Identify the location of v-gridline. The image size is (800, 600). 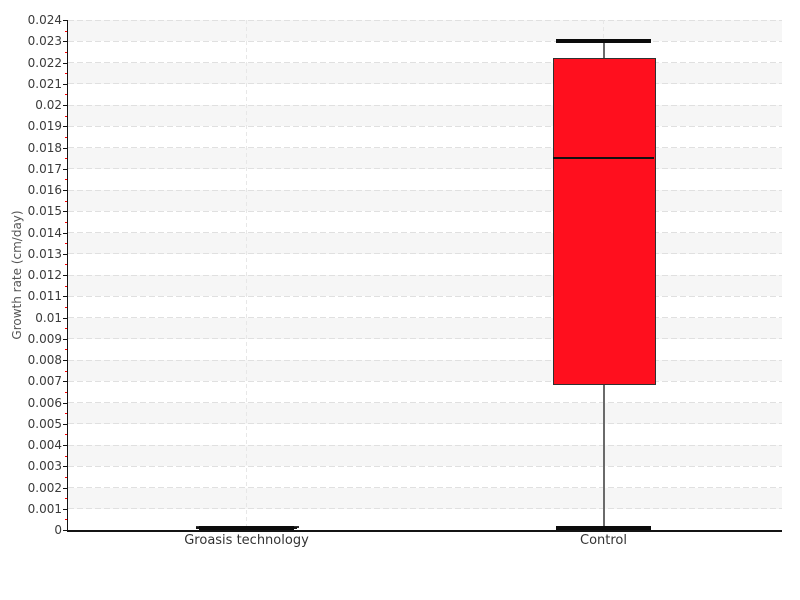
(246, 275).